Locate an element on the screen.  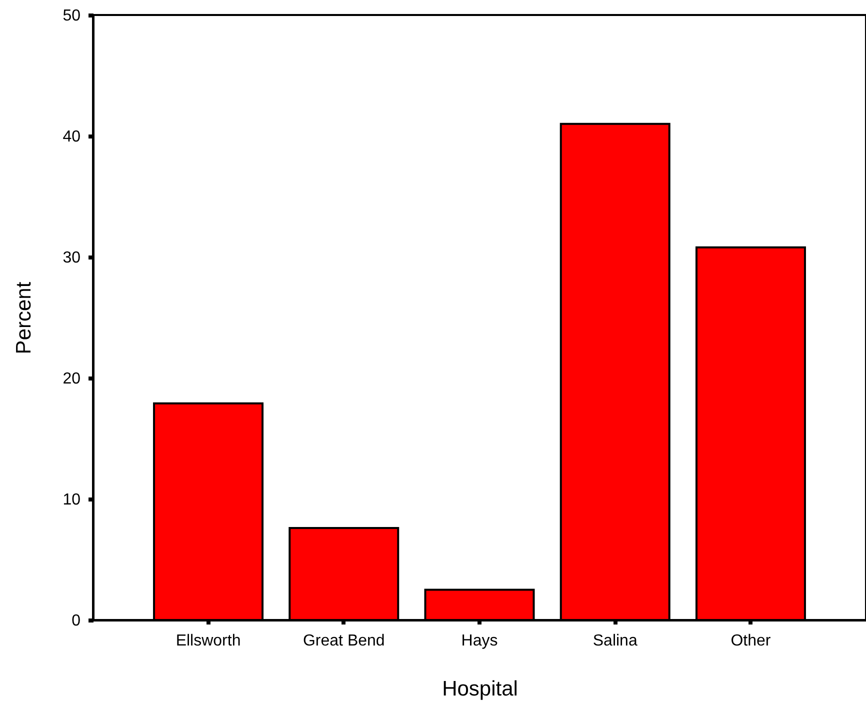
y-tick-label: 50 is located at coordinates (71, 16).